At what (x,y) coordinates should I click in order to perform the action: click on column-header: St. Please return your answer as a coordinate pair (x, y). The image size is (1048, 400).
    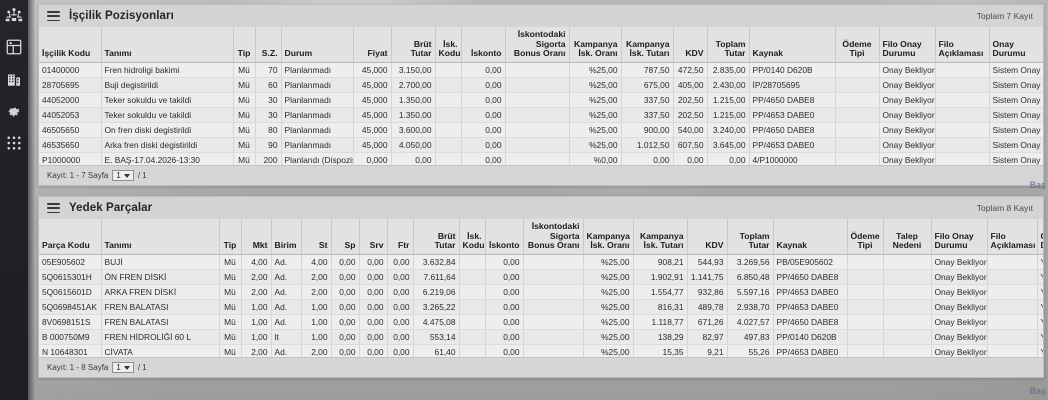
    Looking at the image, I should click on (316, 237).